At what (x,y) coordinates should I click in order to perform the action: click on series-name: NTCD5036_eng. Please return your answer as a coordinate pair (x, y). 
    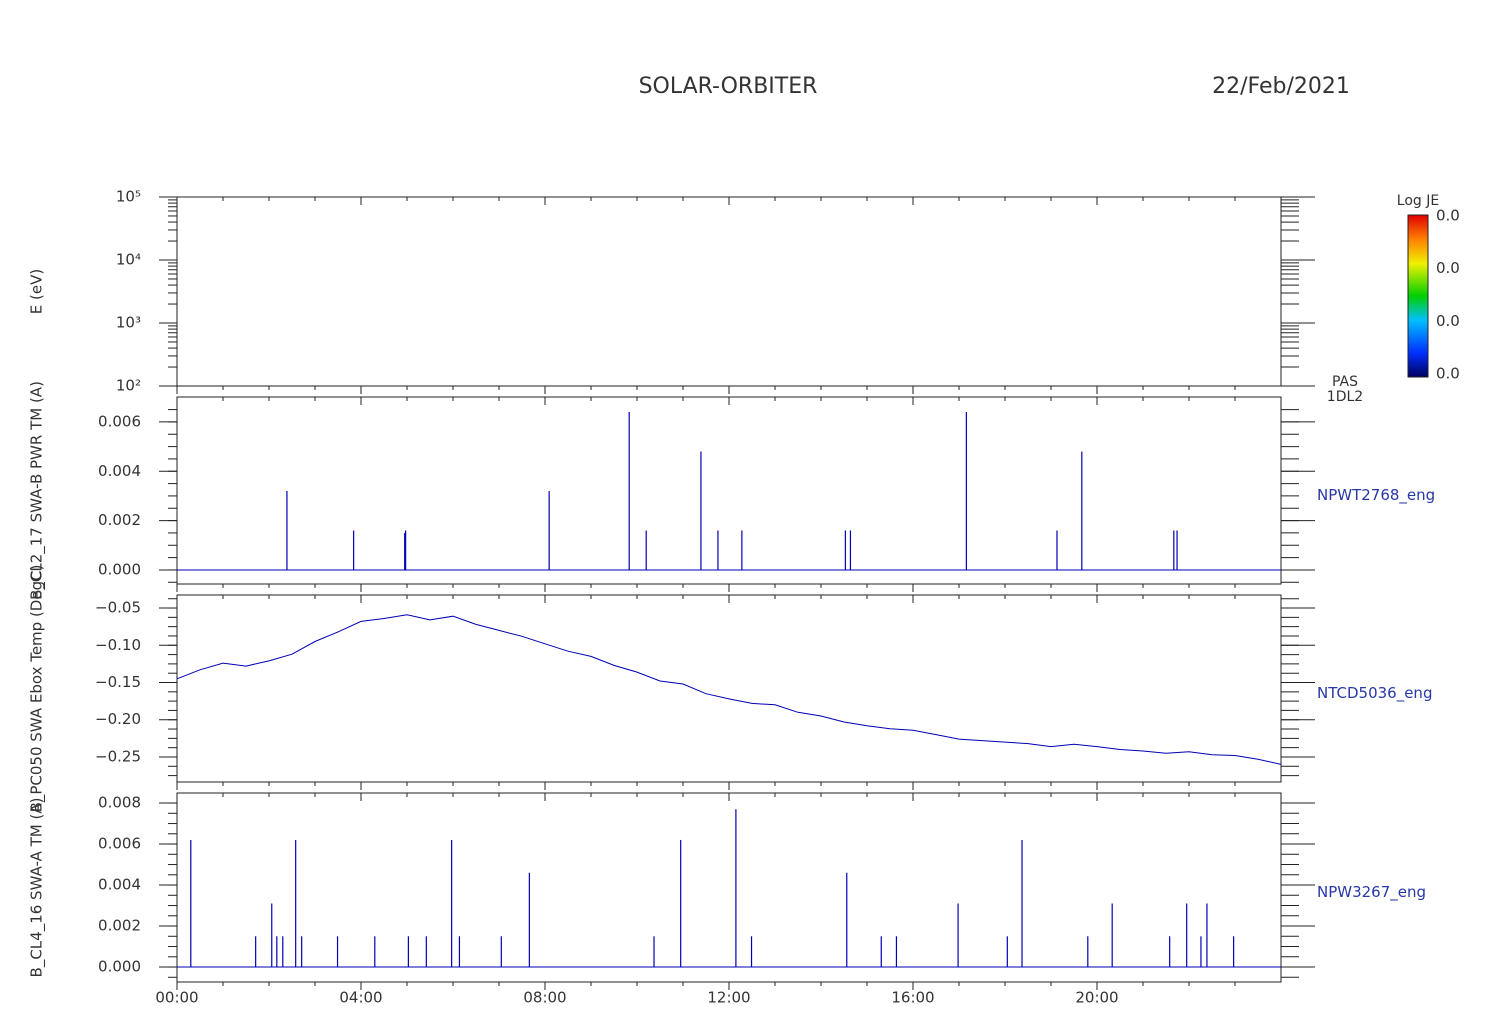
    Looking at the image, I should click on (1374, 693).